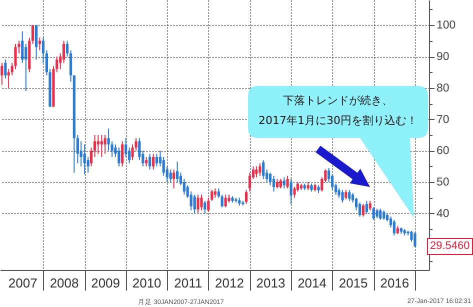 Image resolution: width=473 pixels, height=307 pixels. I want to click on x-tick-label: 2010, so click(147, 283).